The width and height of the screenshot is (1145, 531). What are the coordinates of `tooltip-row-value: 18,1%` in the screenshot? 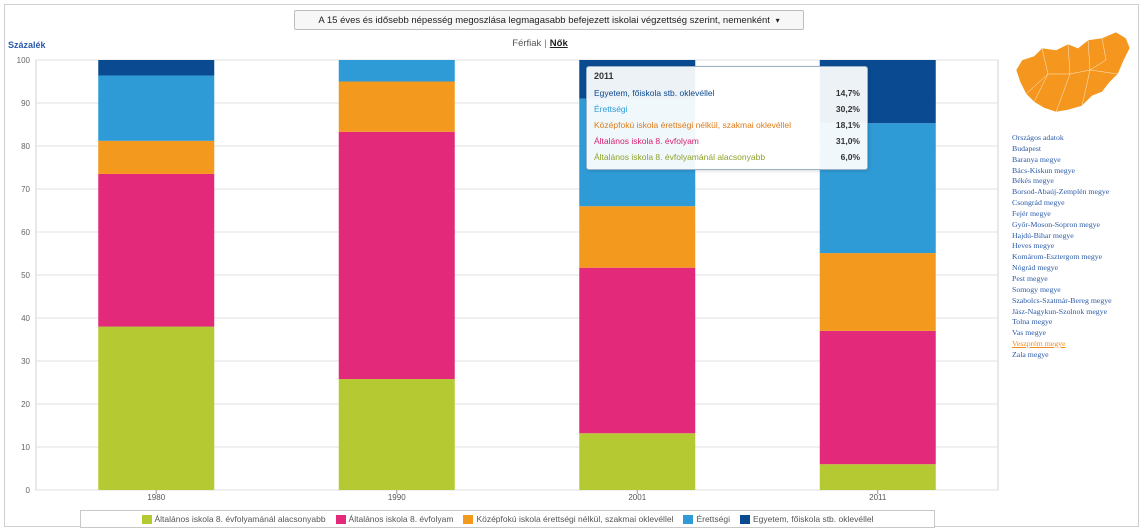 It's located at (847, 125).